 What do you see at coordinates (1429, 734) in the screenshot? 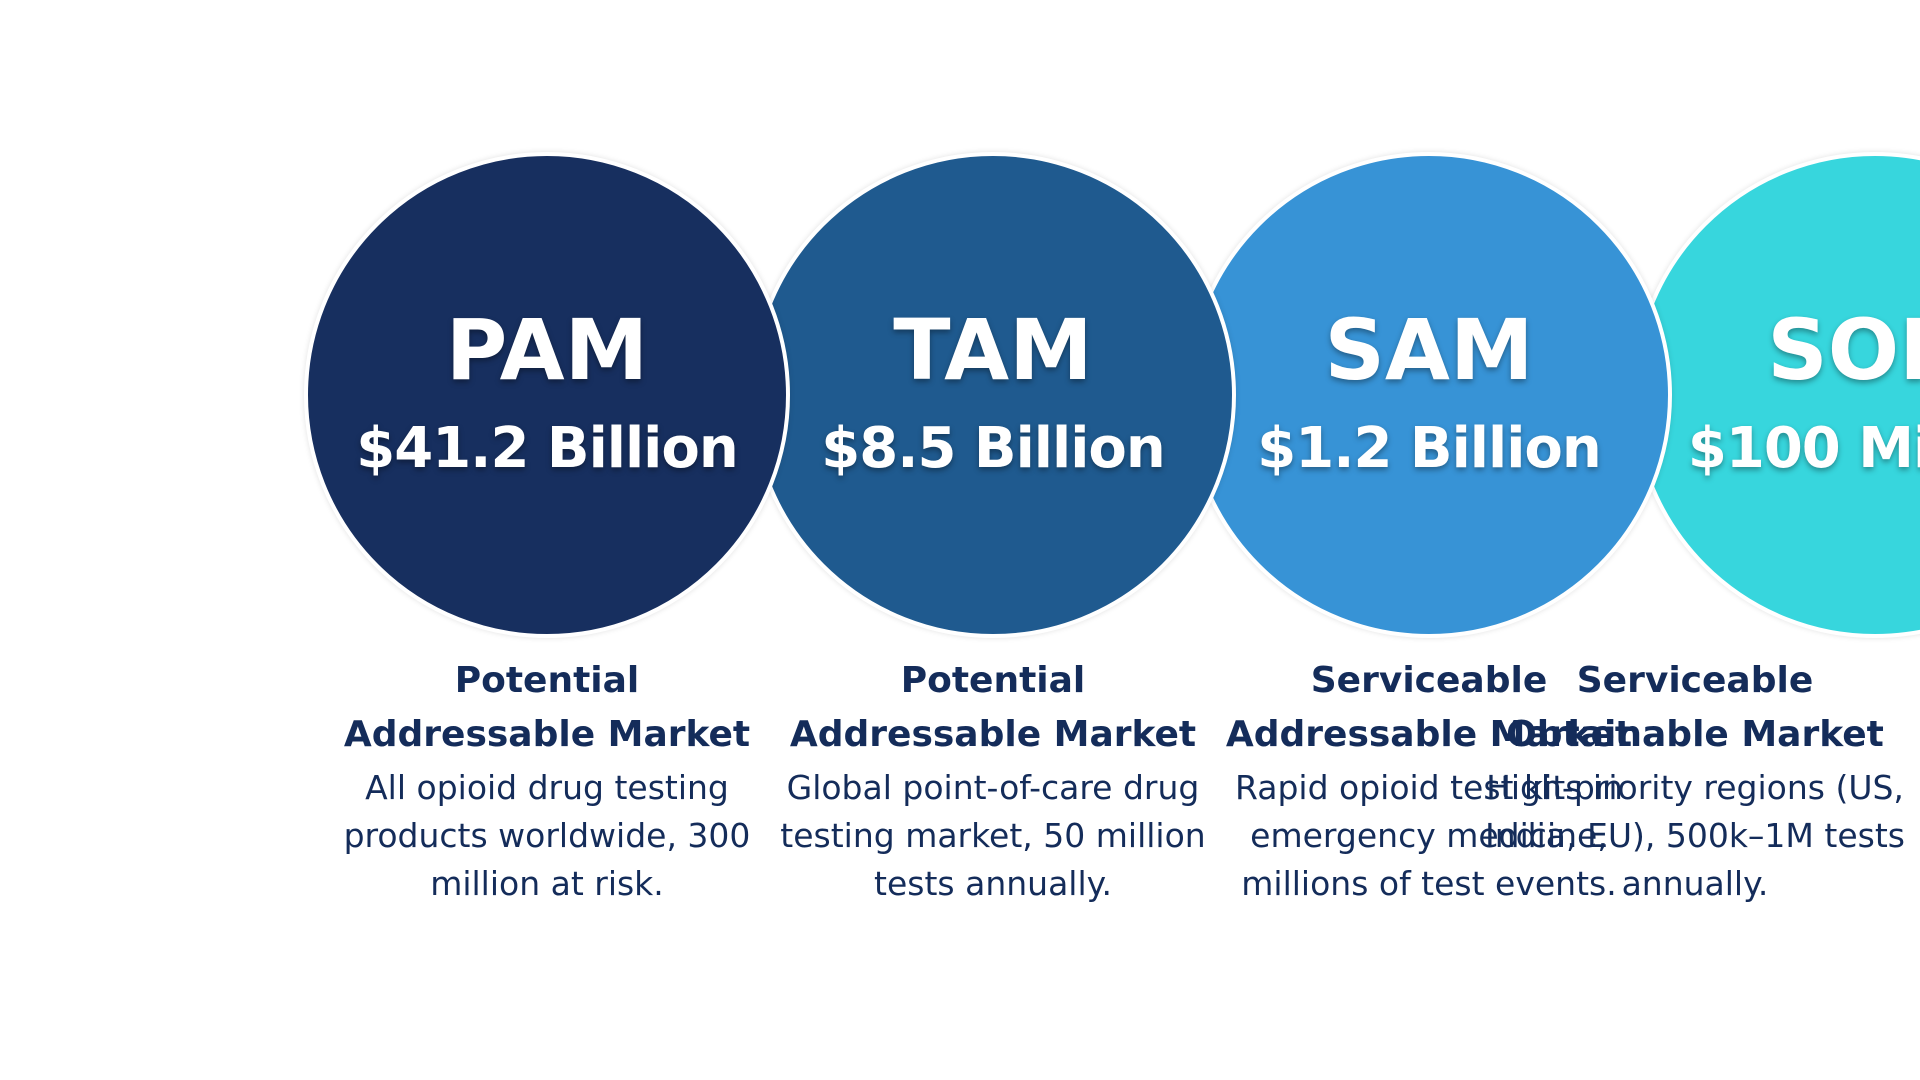
I see `sam-caption-title-line2: Addressable Market` at bounding box center [1429, 734].